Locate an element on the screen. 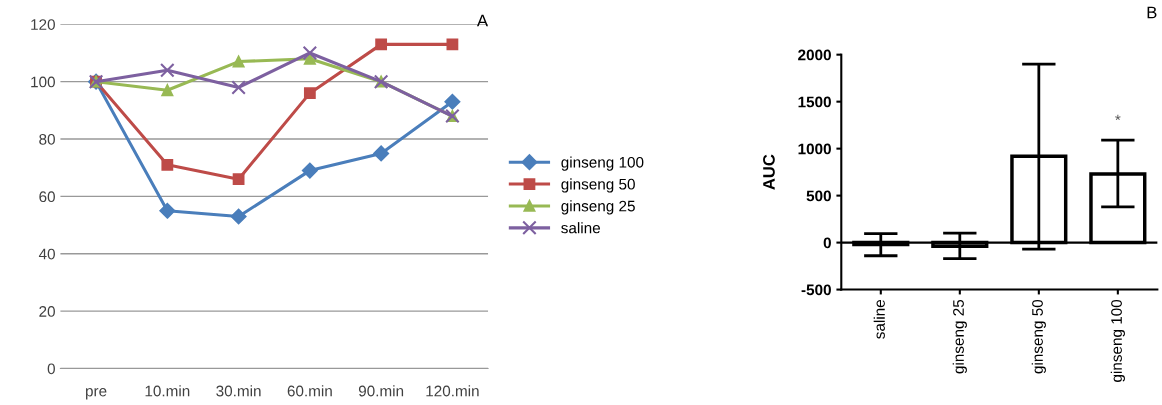 Image resolution: width=1162 pixels, height=405 pixels. y-tick-label: 120 is located at coordinates (43, 24).